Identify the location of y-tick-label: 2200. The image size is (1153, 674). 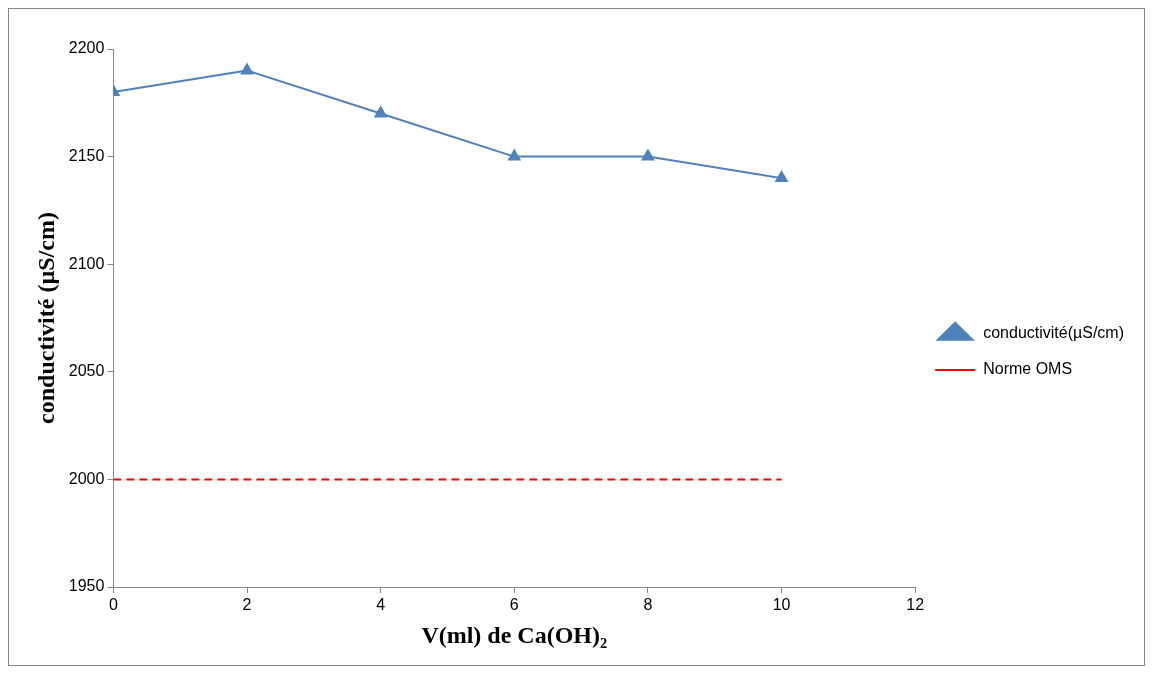
(86, 48).